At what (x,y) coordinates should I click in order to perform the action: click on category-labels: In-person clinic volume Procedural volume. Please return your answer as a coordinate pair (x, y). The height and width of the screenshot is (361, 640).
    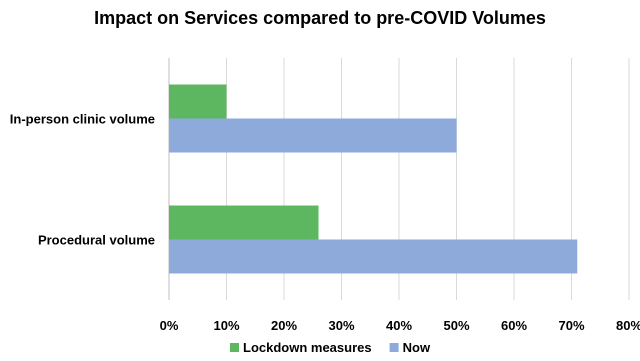
    Looking at the image, I should click on (82, 180).